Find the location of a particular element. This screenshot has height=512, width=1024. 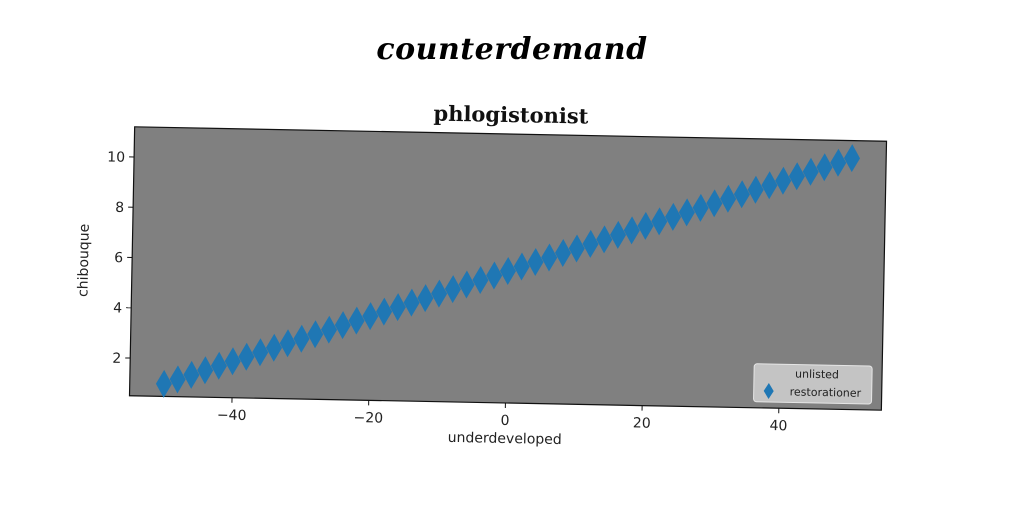

y-tick-label: 6 is located at coordinates (118, 258).